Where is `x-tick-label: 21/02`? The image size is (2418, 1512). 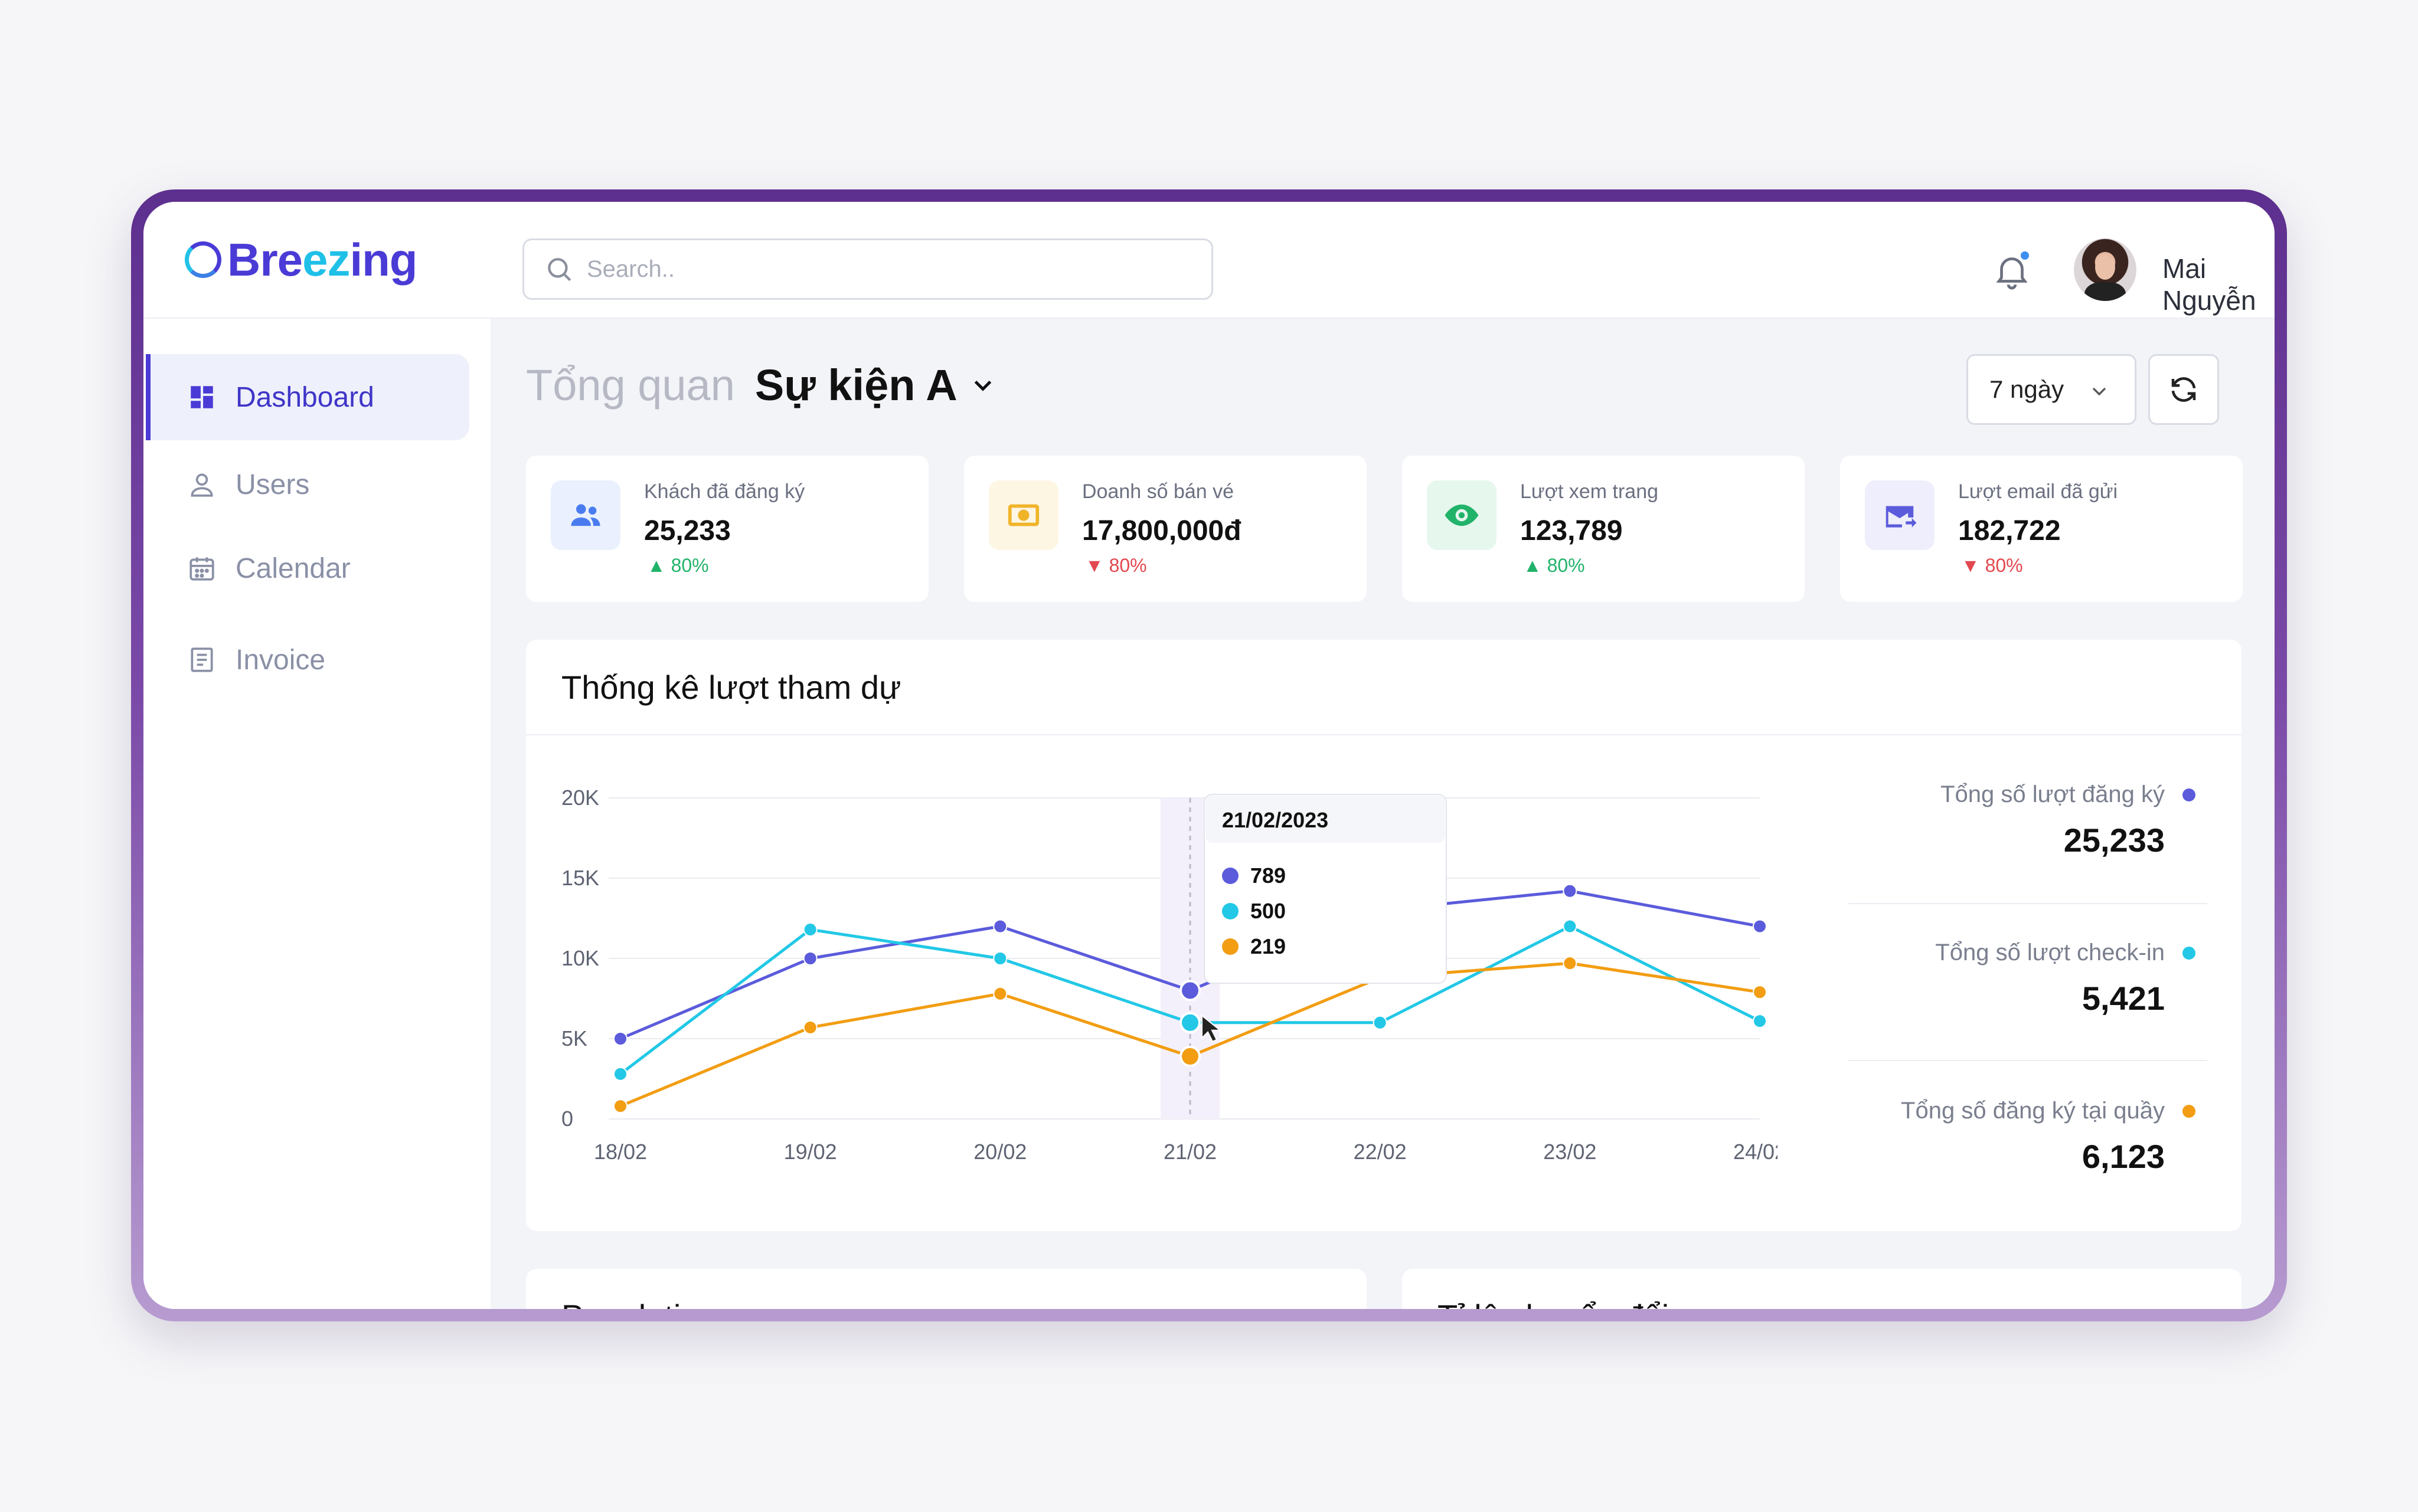
x-tick-label: 21/02 is located at coordinates (1190, 1152).